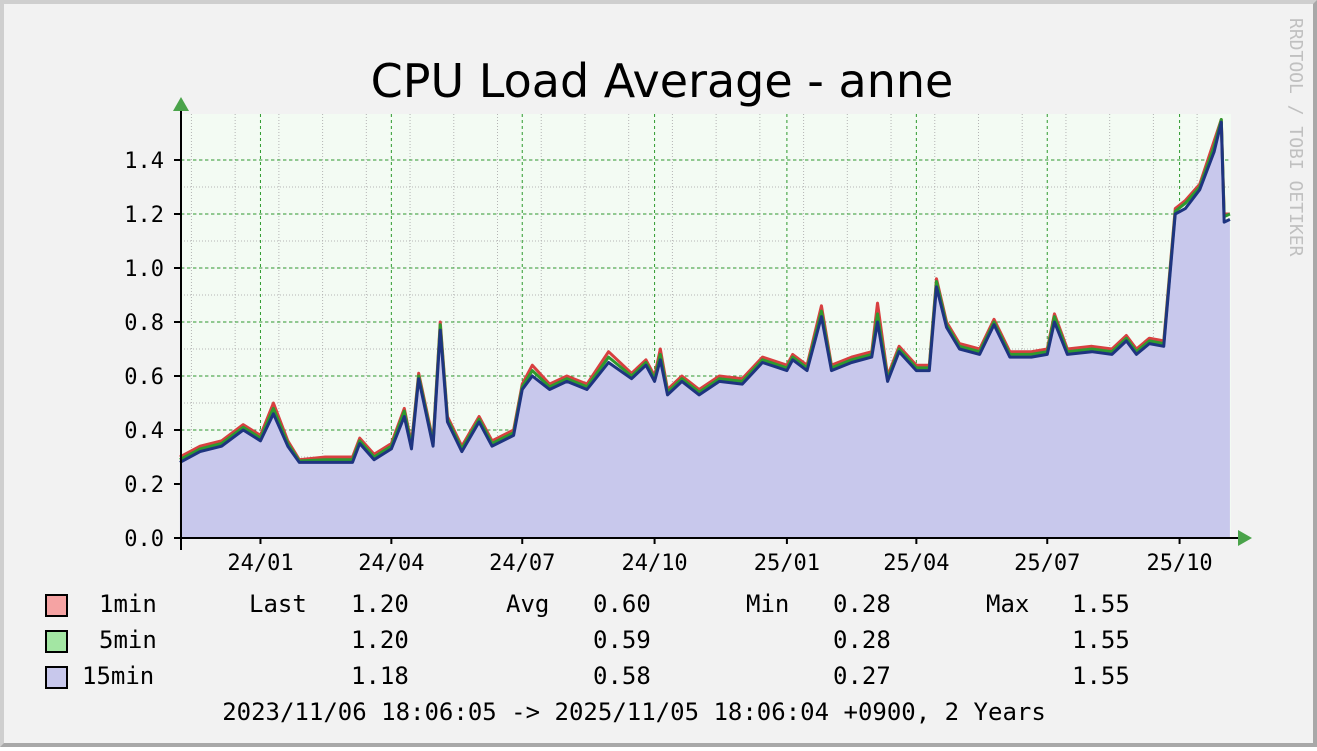 The height and width of the screenshot is (751, 1317). I want to click on legend-min-15min: 0.27, so click(862, 676).